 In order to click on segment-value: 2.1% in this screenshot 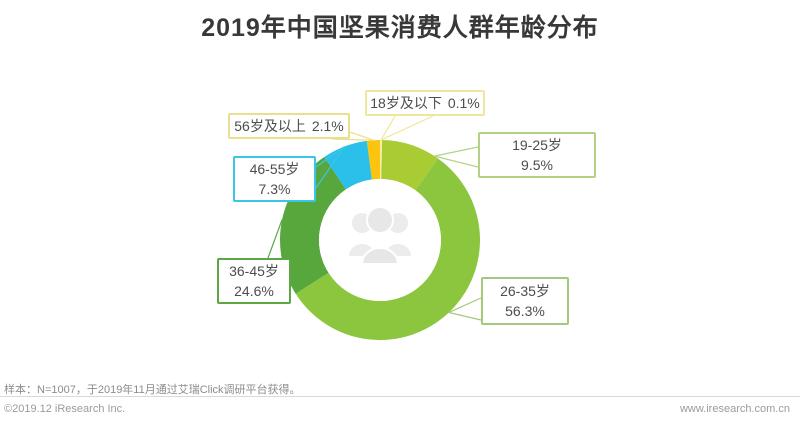, I will do `click(327, 126)`.